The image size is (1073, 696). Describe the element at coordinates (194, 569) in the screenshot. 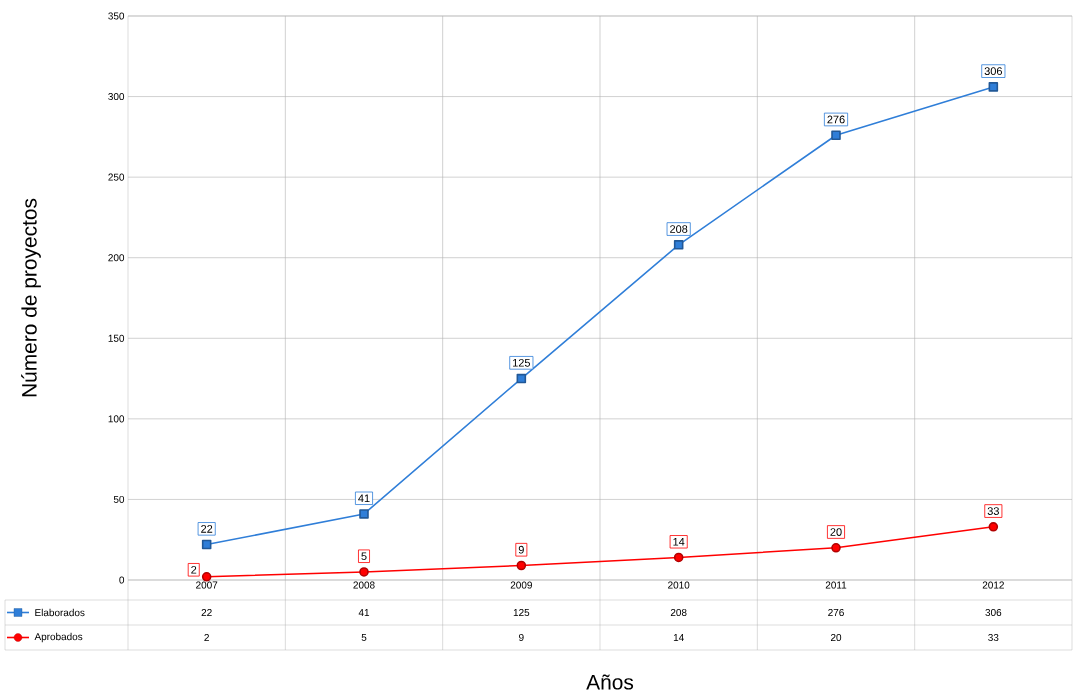

I see `data-label: 2` at that location.